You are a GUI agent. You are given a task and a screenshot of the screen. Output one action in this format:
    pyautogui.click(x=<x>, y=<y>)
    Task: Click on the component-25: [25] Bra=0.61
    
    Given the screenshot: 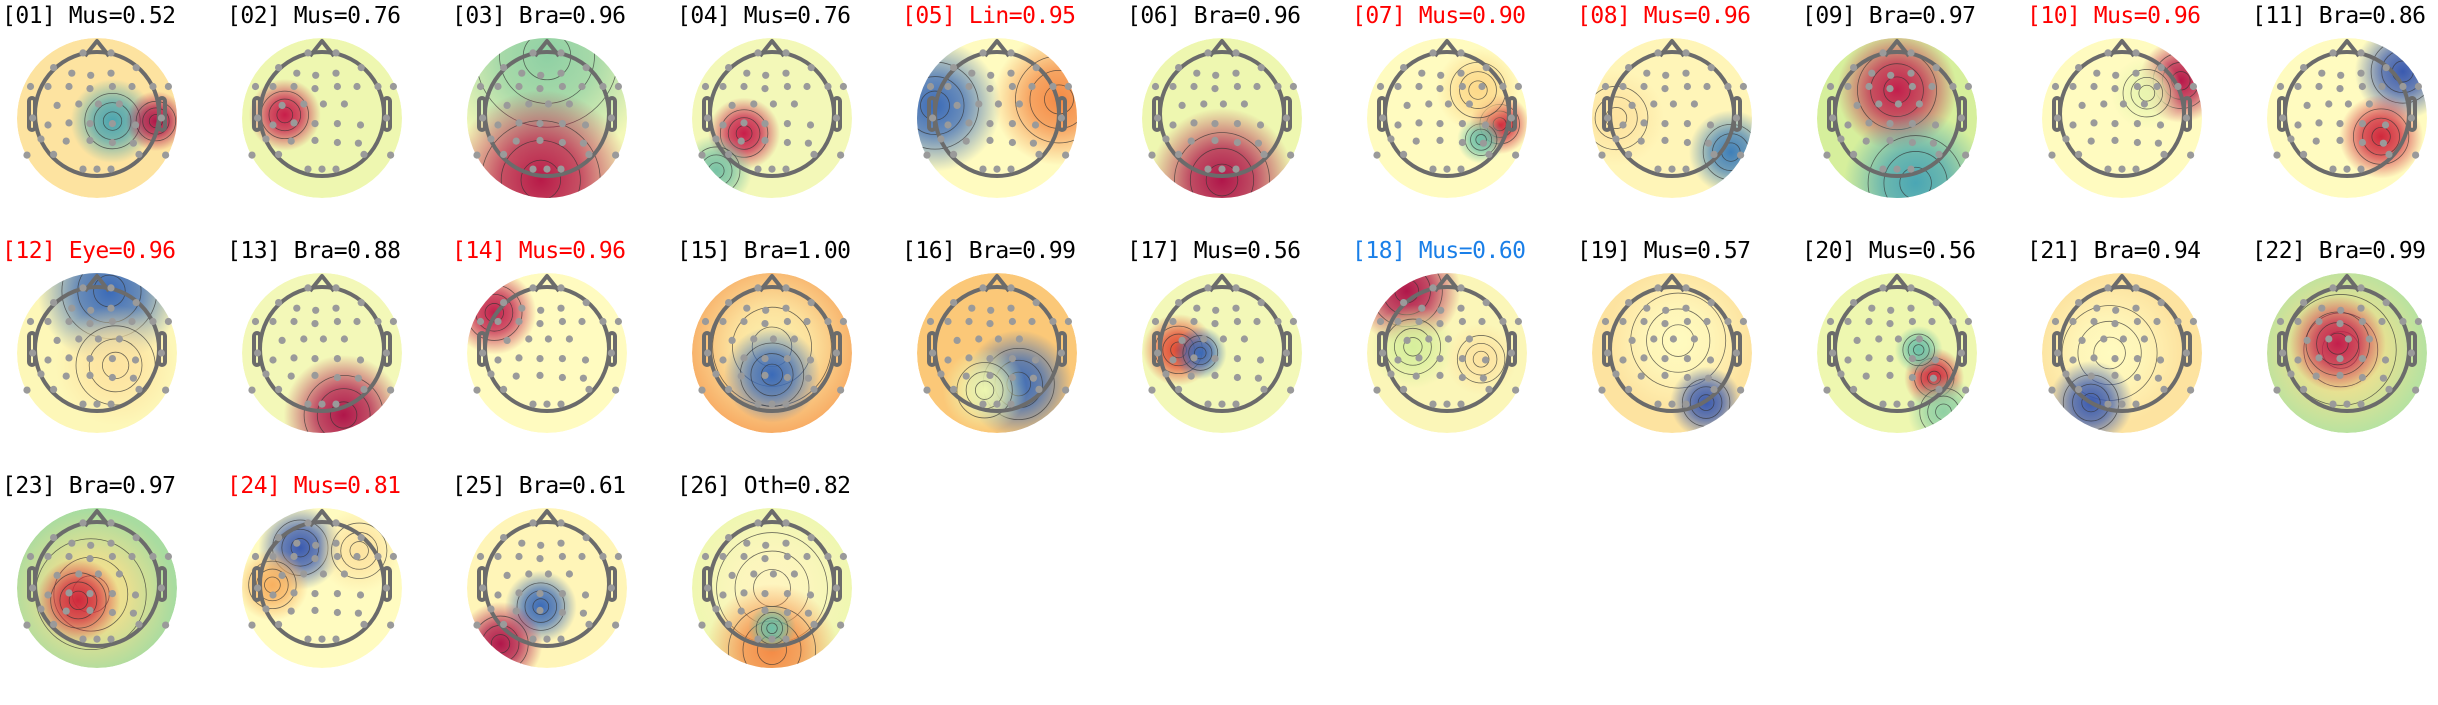 What is the action you would take?
    pyautogui.click(x=564, y=587)
    